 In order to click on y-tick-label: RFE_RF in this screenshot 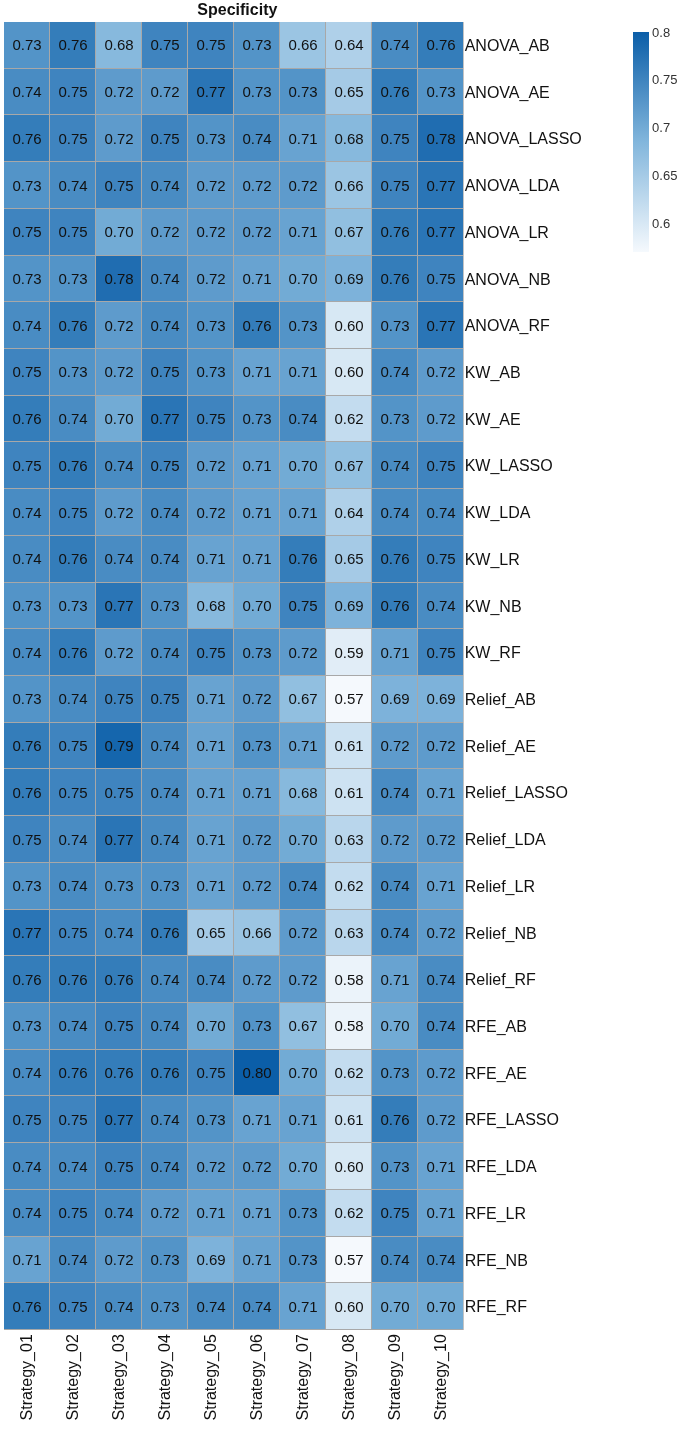, I will do `click(496, 1307)`.